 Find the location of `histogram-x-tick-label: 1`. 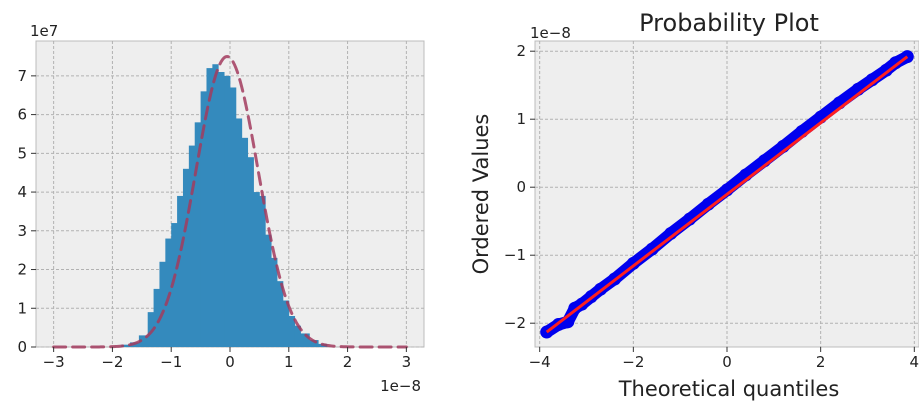

histogram-x-tick-label: 1 is located at coordinates (289, 362).